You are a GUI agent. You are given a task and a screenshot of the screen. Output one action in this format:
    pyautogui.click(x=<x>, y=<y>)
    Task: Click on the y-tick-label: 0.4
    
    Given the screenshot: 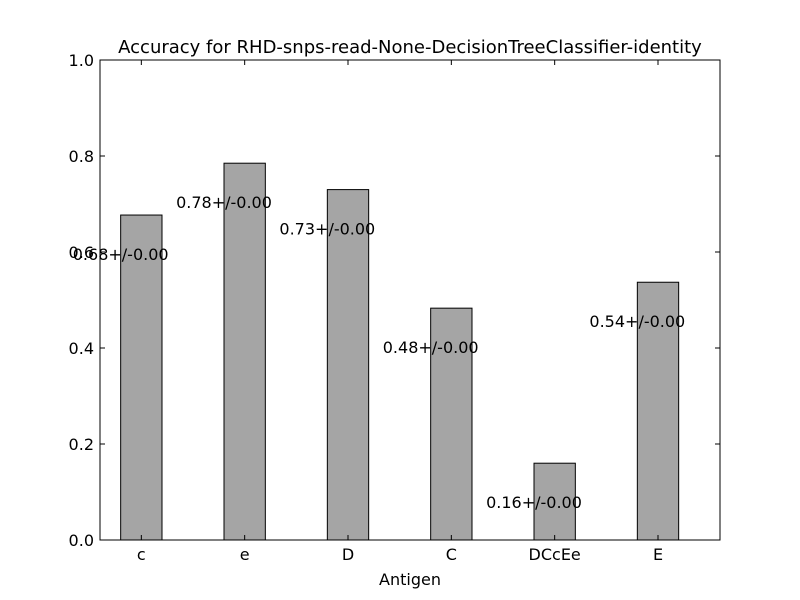 What is the action you would take?
    pyautogui.click(x=81, y=348)
    